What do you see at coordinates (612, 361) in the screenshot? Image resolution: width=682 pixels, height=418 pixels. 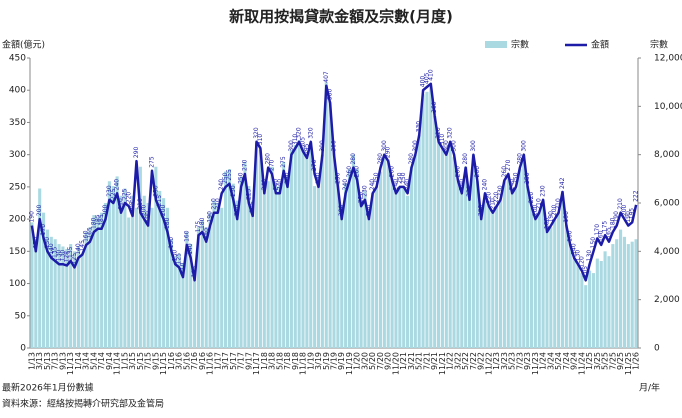 I see `x-tick-label: 7/25` at bounding box center [612, 361].